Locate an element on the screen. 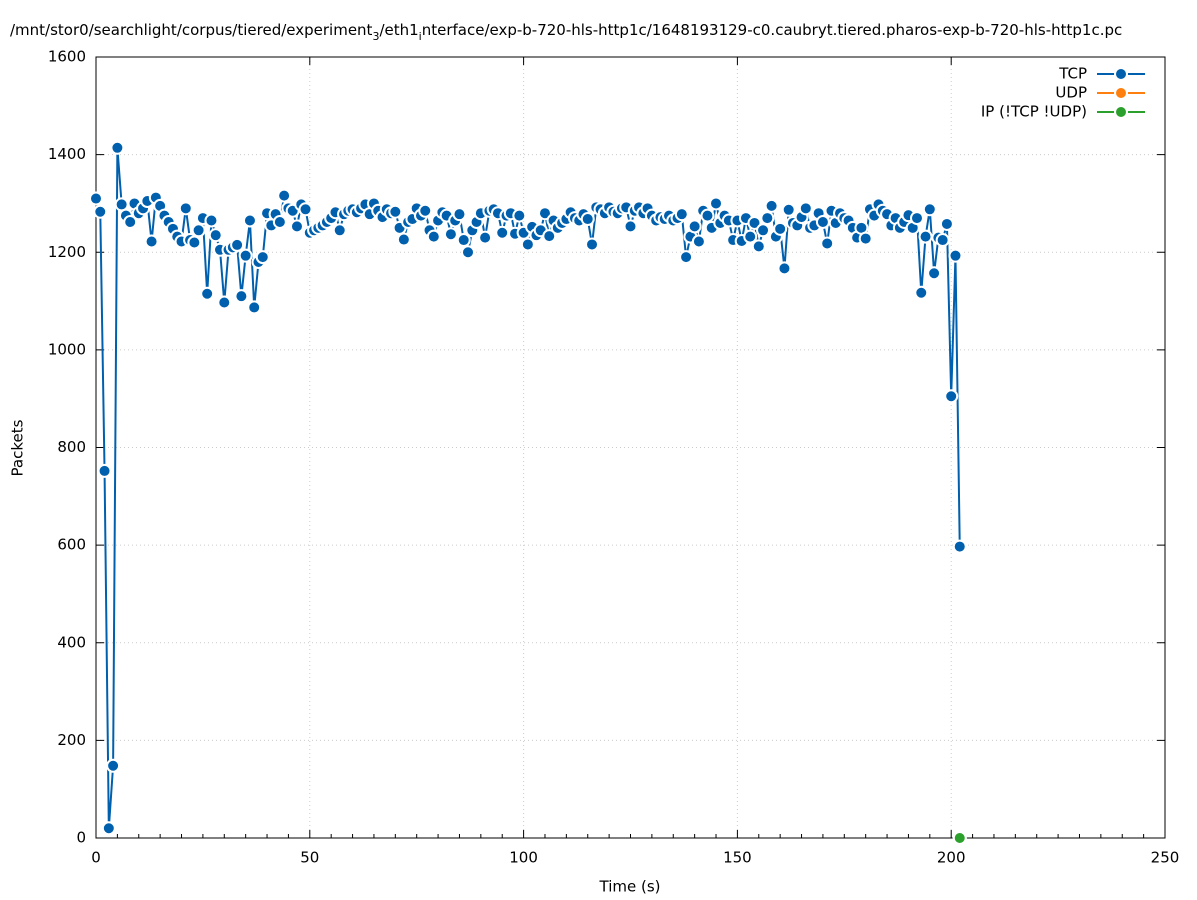 Image resolution: width=1197 pixels, height=900 pixels. legend-label: TCP is located at coordinates (1072, 74).